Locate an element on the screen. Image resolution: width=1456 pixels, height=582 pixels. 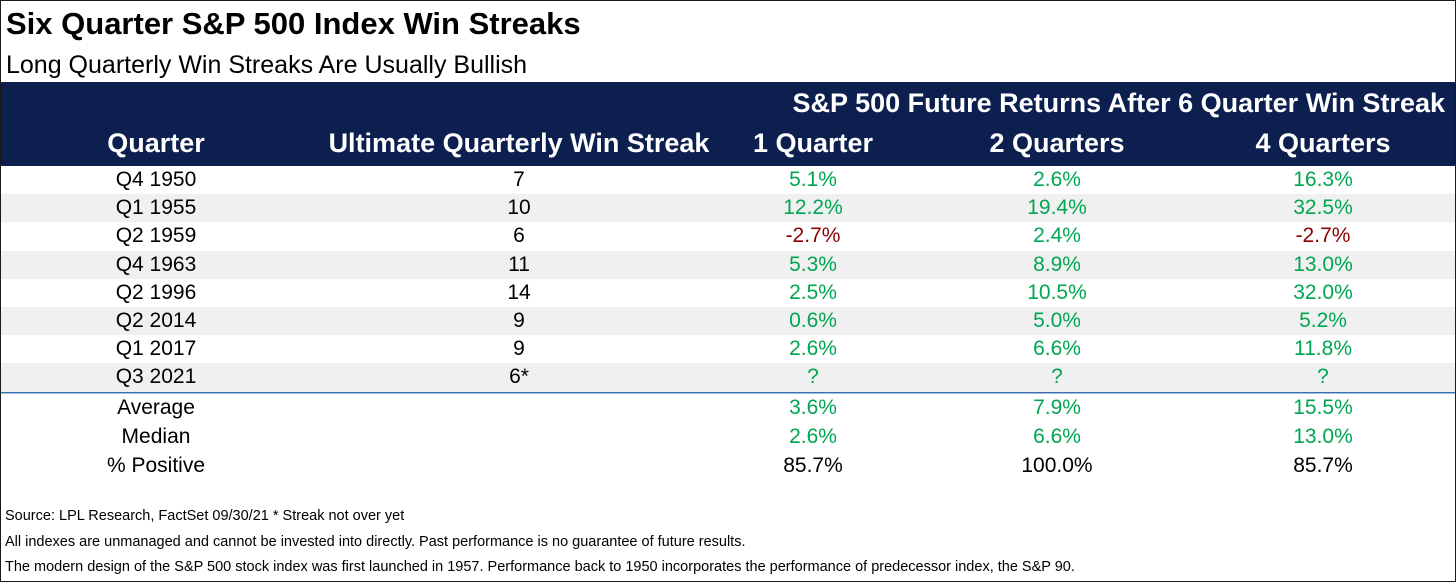
cell-quarter: Q2 1959 is located at coordinates (156, 236).